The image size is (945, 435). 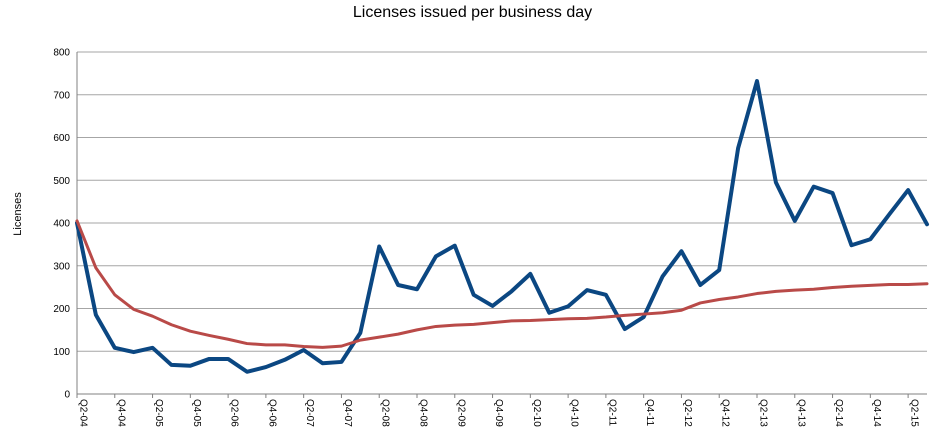 I want to click on x-tick-label: Q2-09, so click(x=460, y=413).